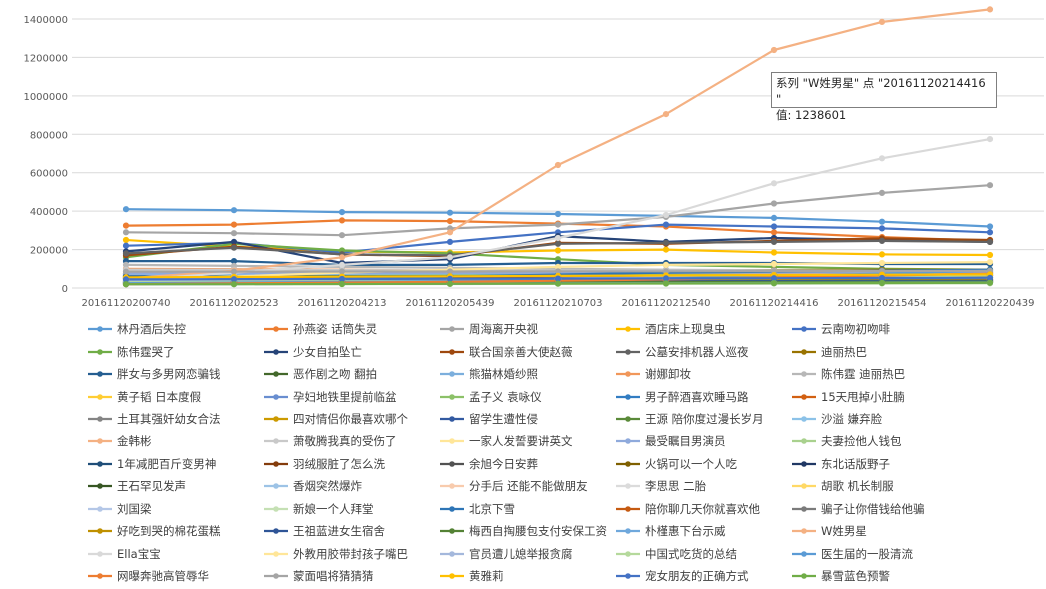  I want to click on legend-item: 暴雪蓝色预警, so click(880, 576).